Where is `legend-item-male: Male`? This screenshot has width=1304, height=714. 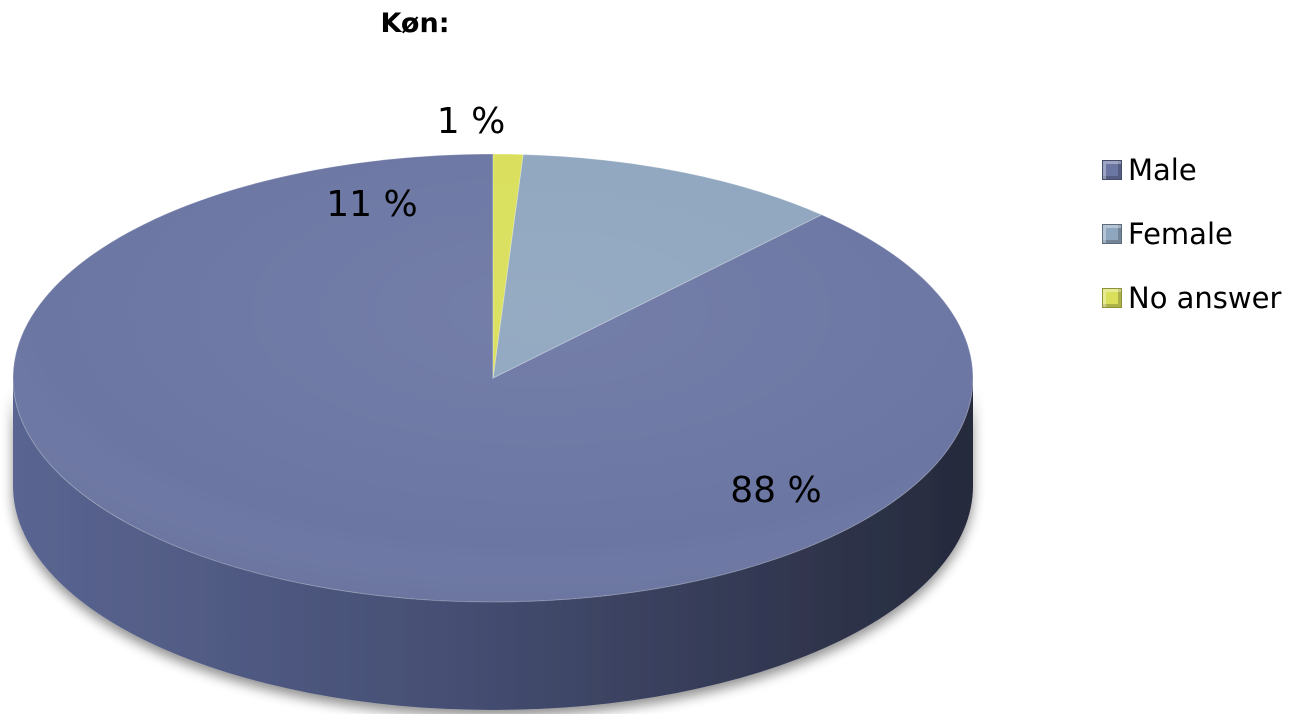 legend-item-male: Male is located at coordinates (1191, 170).